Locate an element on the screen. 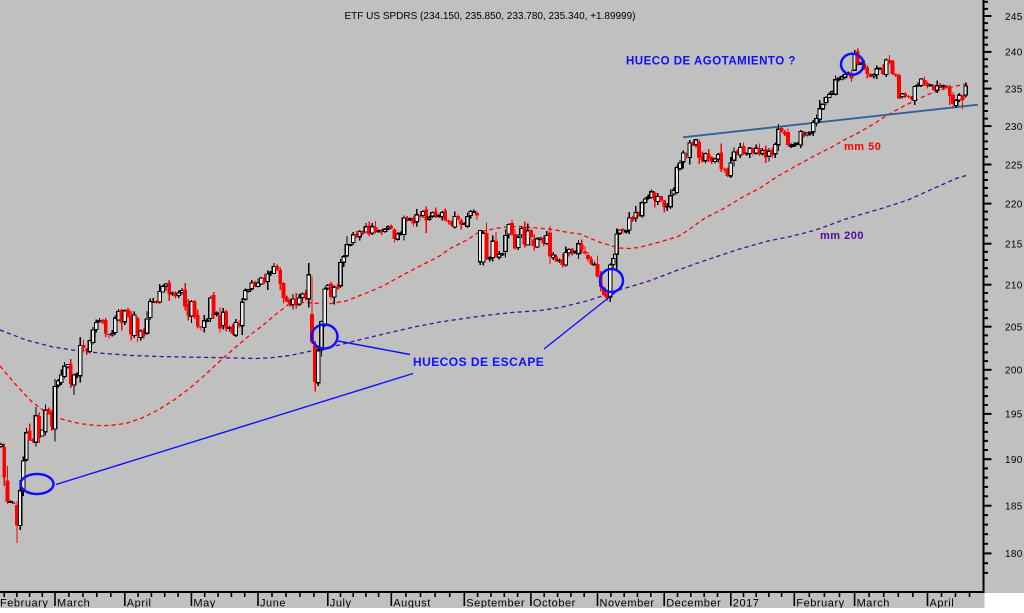 The image size is (1024, 613). svg-text: 185 is located at coordinates (1014, 507).